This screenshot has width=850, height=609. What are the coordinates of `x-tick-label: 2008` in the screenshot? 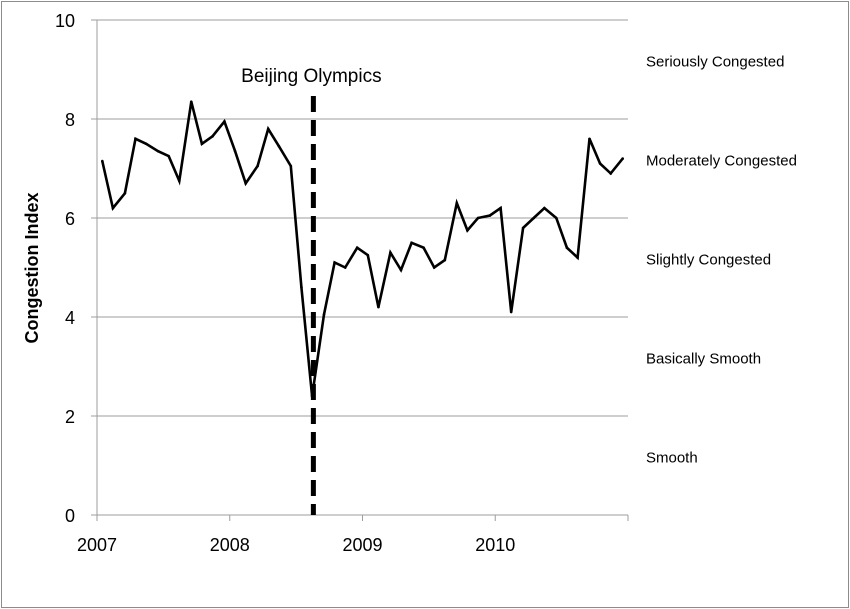 It's located at (230, 545).